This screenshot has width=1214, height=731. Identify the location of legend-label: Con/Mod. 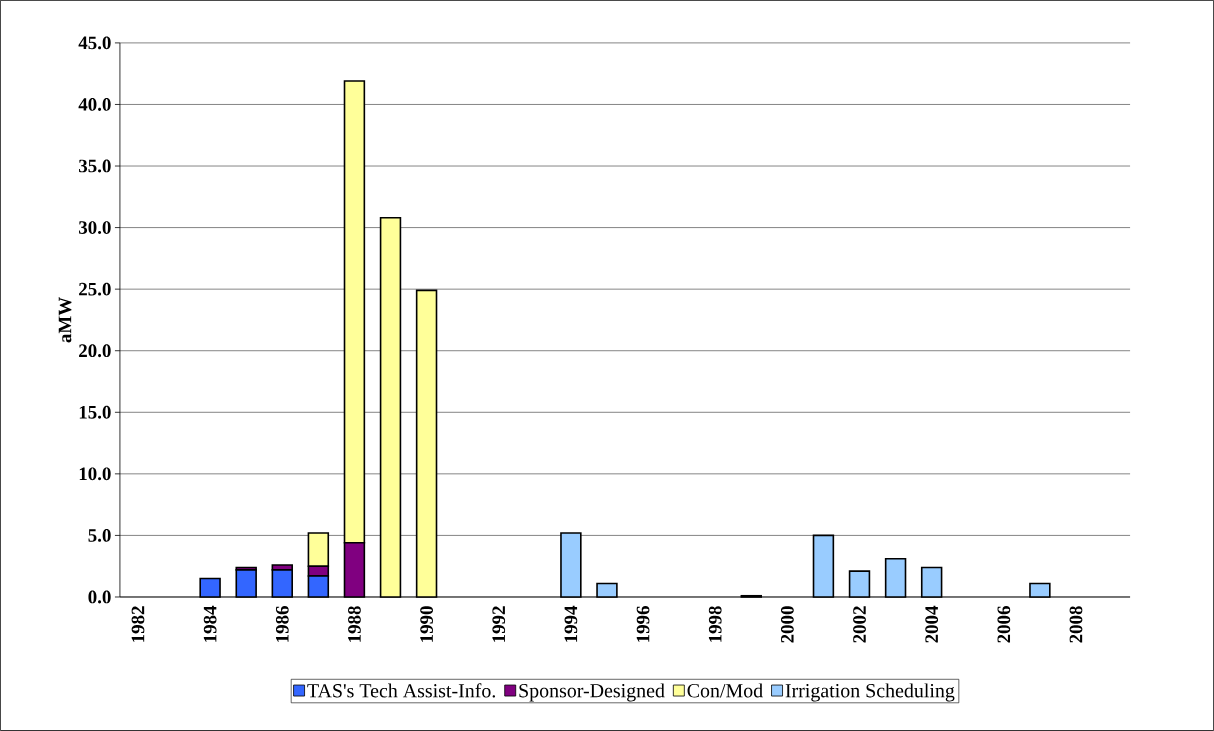
(725, 690).